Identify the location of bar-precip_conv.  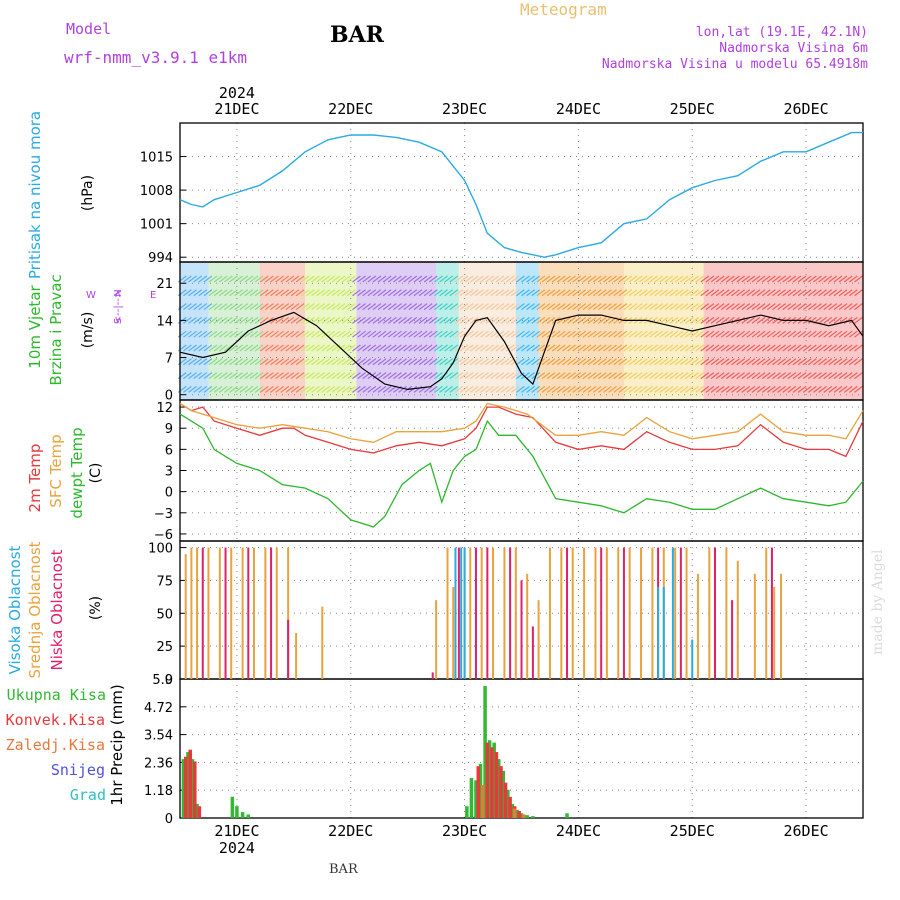
(487, 780).